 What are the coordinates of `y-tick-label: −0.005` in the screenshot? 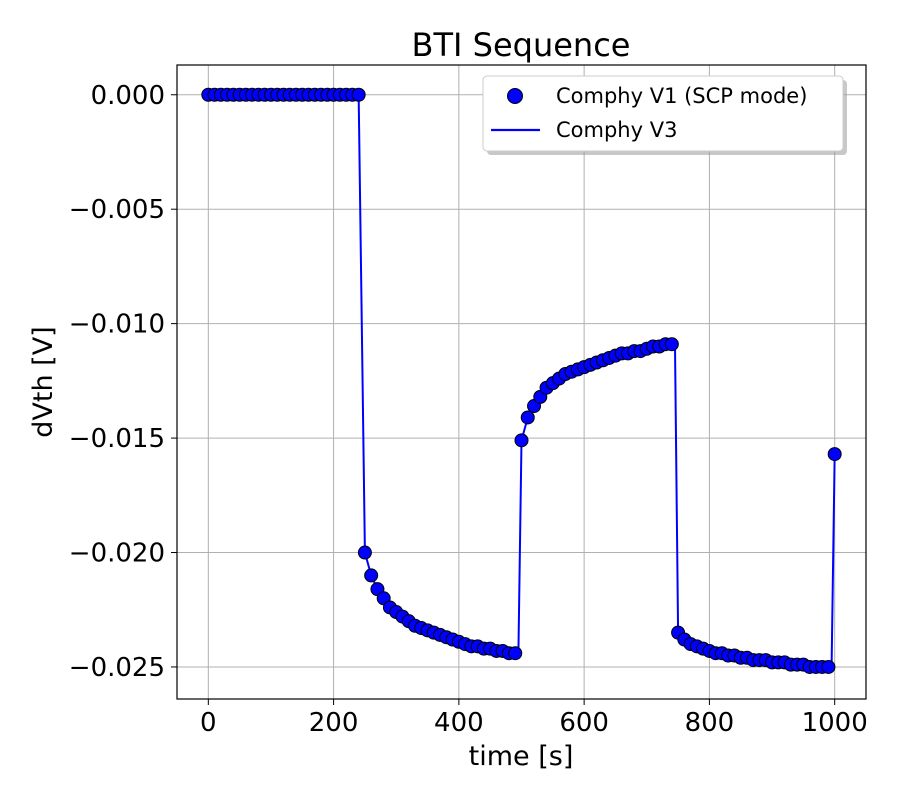 It's located at (117, 210).